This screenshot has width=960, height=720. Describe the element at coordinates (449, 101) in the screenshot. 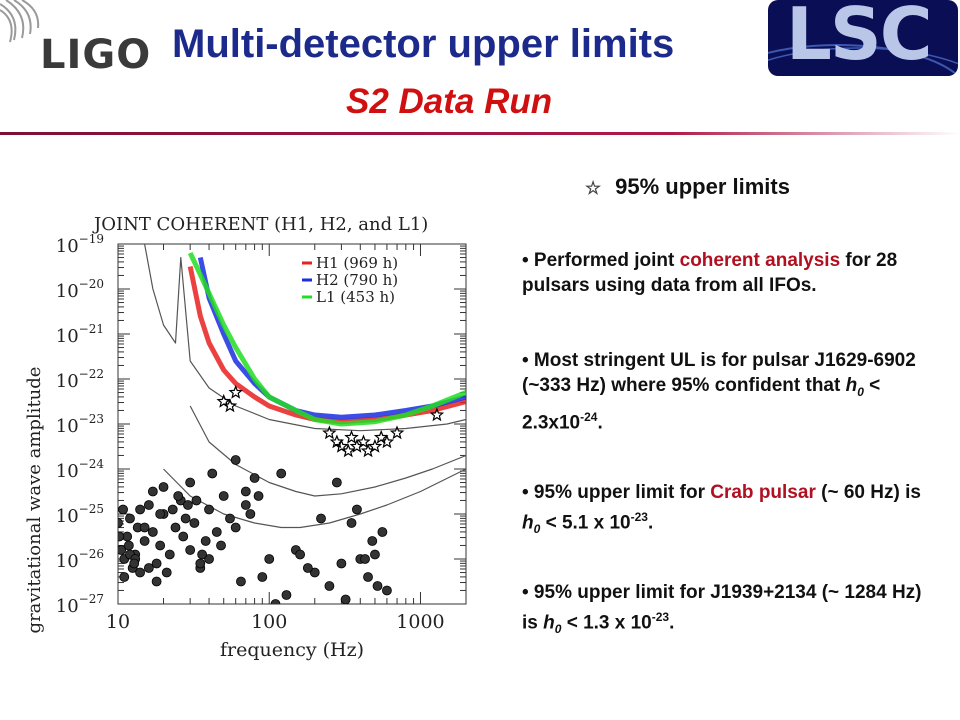

I see `page-subtitle: S2 Data Run` at that location.